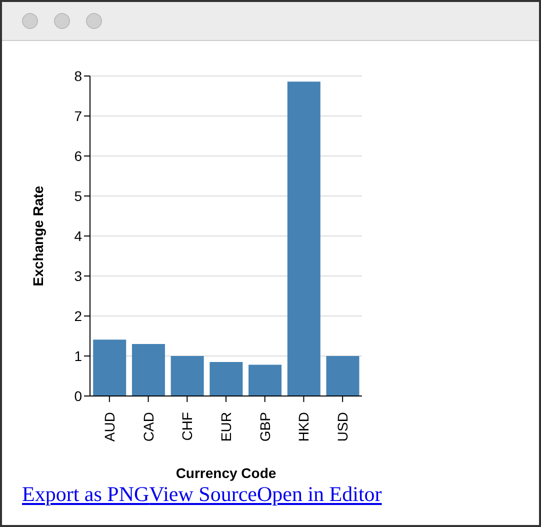  I want to click on x-tick-label: USD, so click(342, 427).